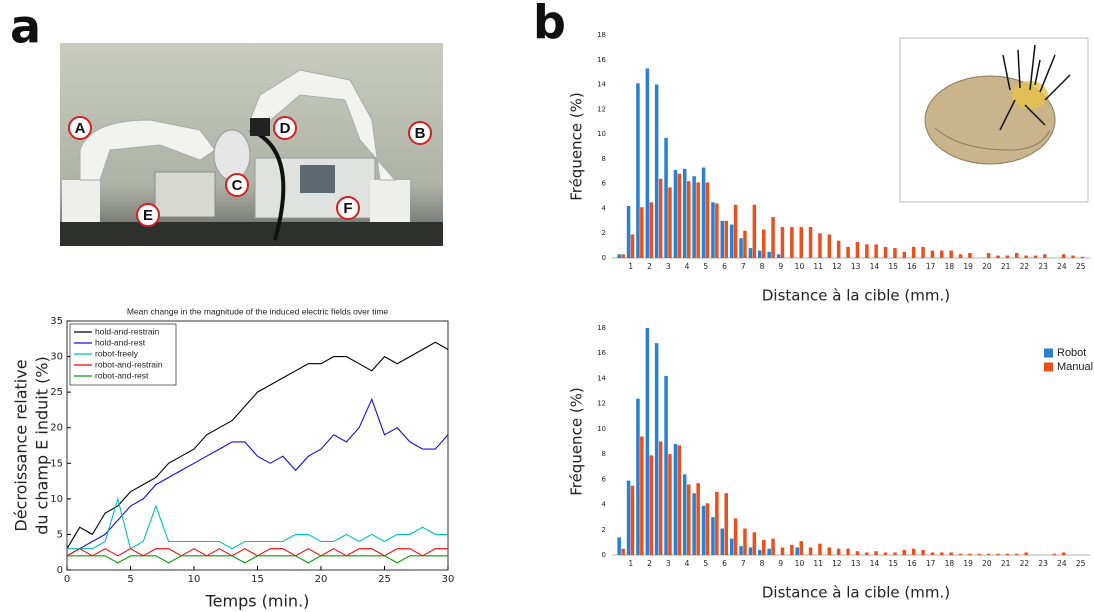 Image resolution: width=1094 pixels, height=612 pixels. I want to click on legend-label: robot-freely, so click(117, 353).